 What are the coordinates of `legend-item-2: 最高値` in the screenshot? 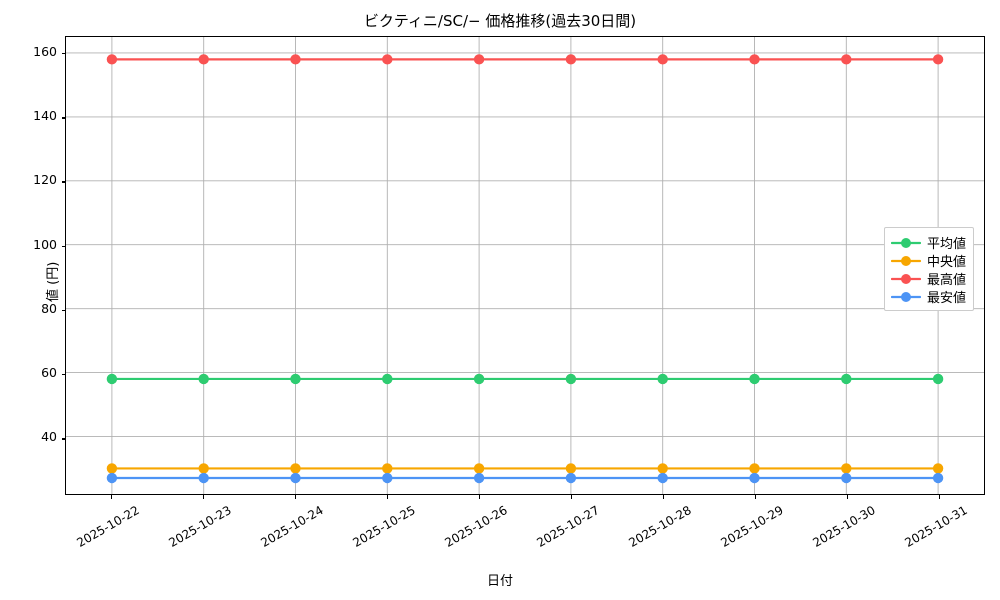 It's located at (928, 278).